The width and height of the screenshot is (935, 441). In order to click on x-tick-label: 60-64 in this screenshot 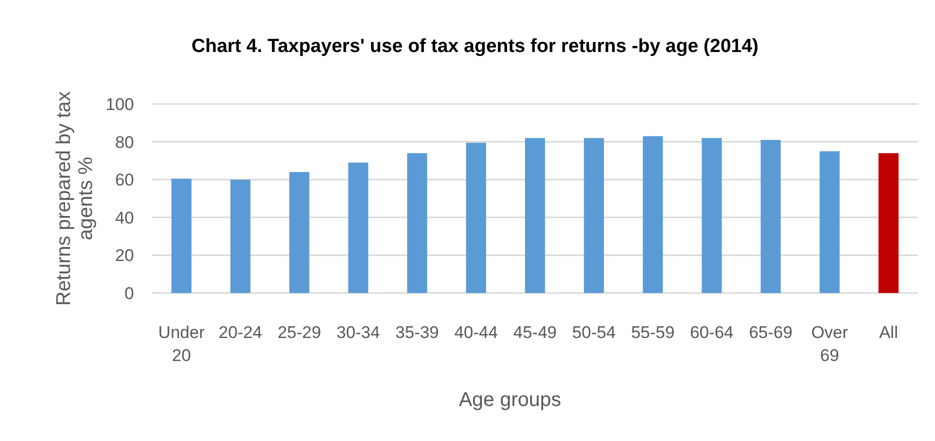, I will do `click(712, 332)`.